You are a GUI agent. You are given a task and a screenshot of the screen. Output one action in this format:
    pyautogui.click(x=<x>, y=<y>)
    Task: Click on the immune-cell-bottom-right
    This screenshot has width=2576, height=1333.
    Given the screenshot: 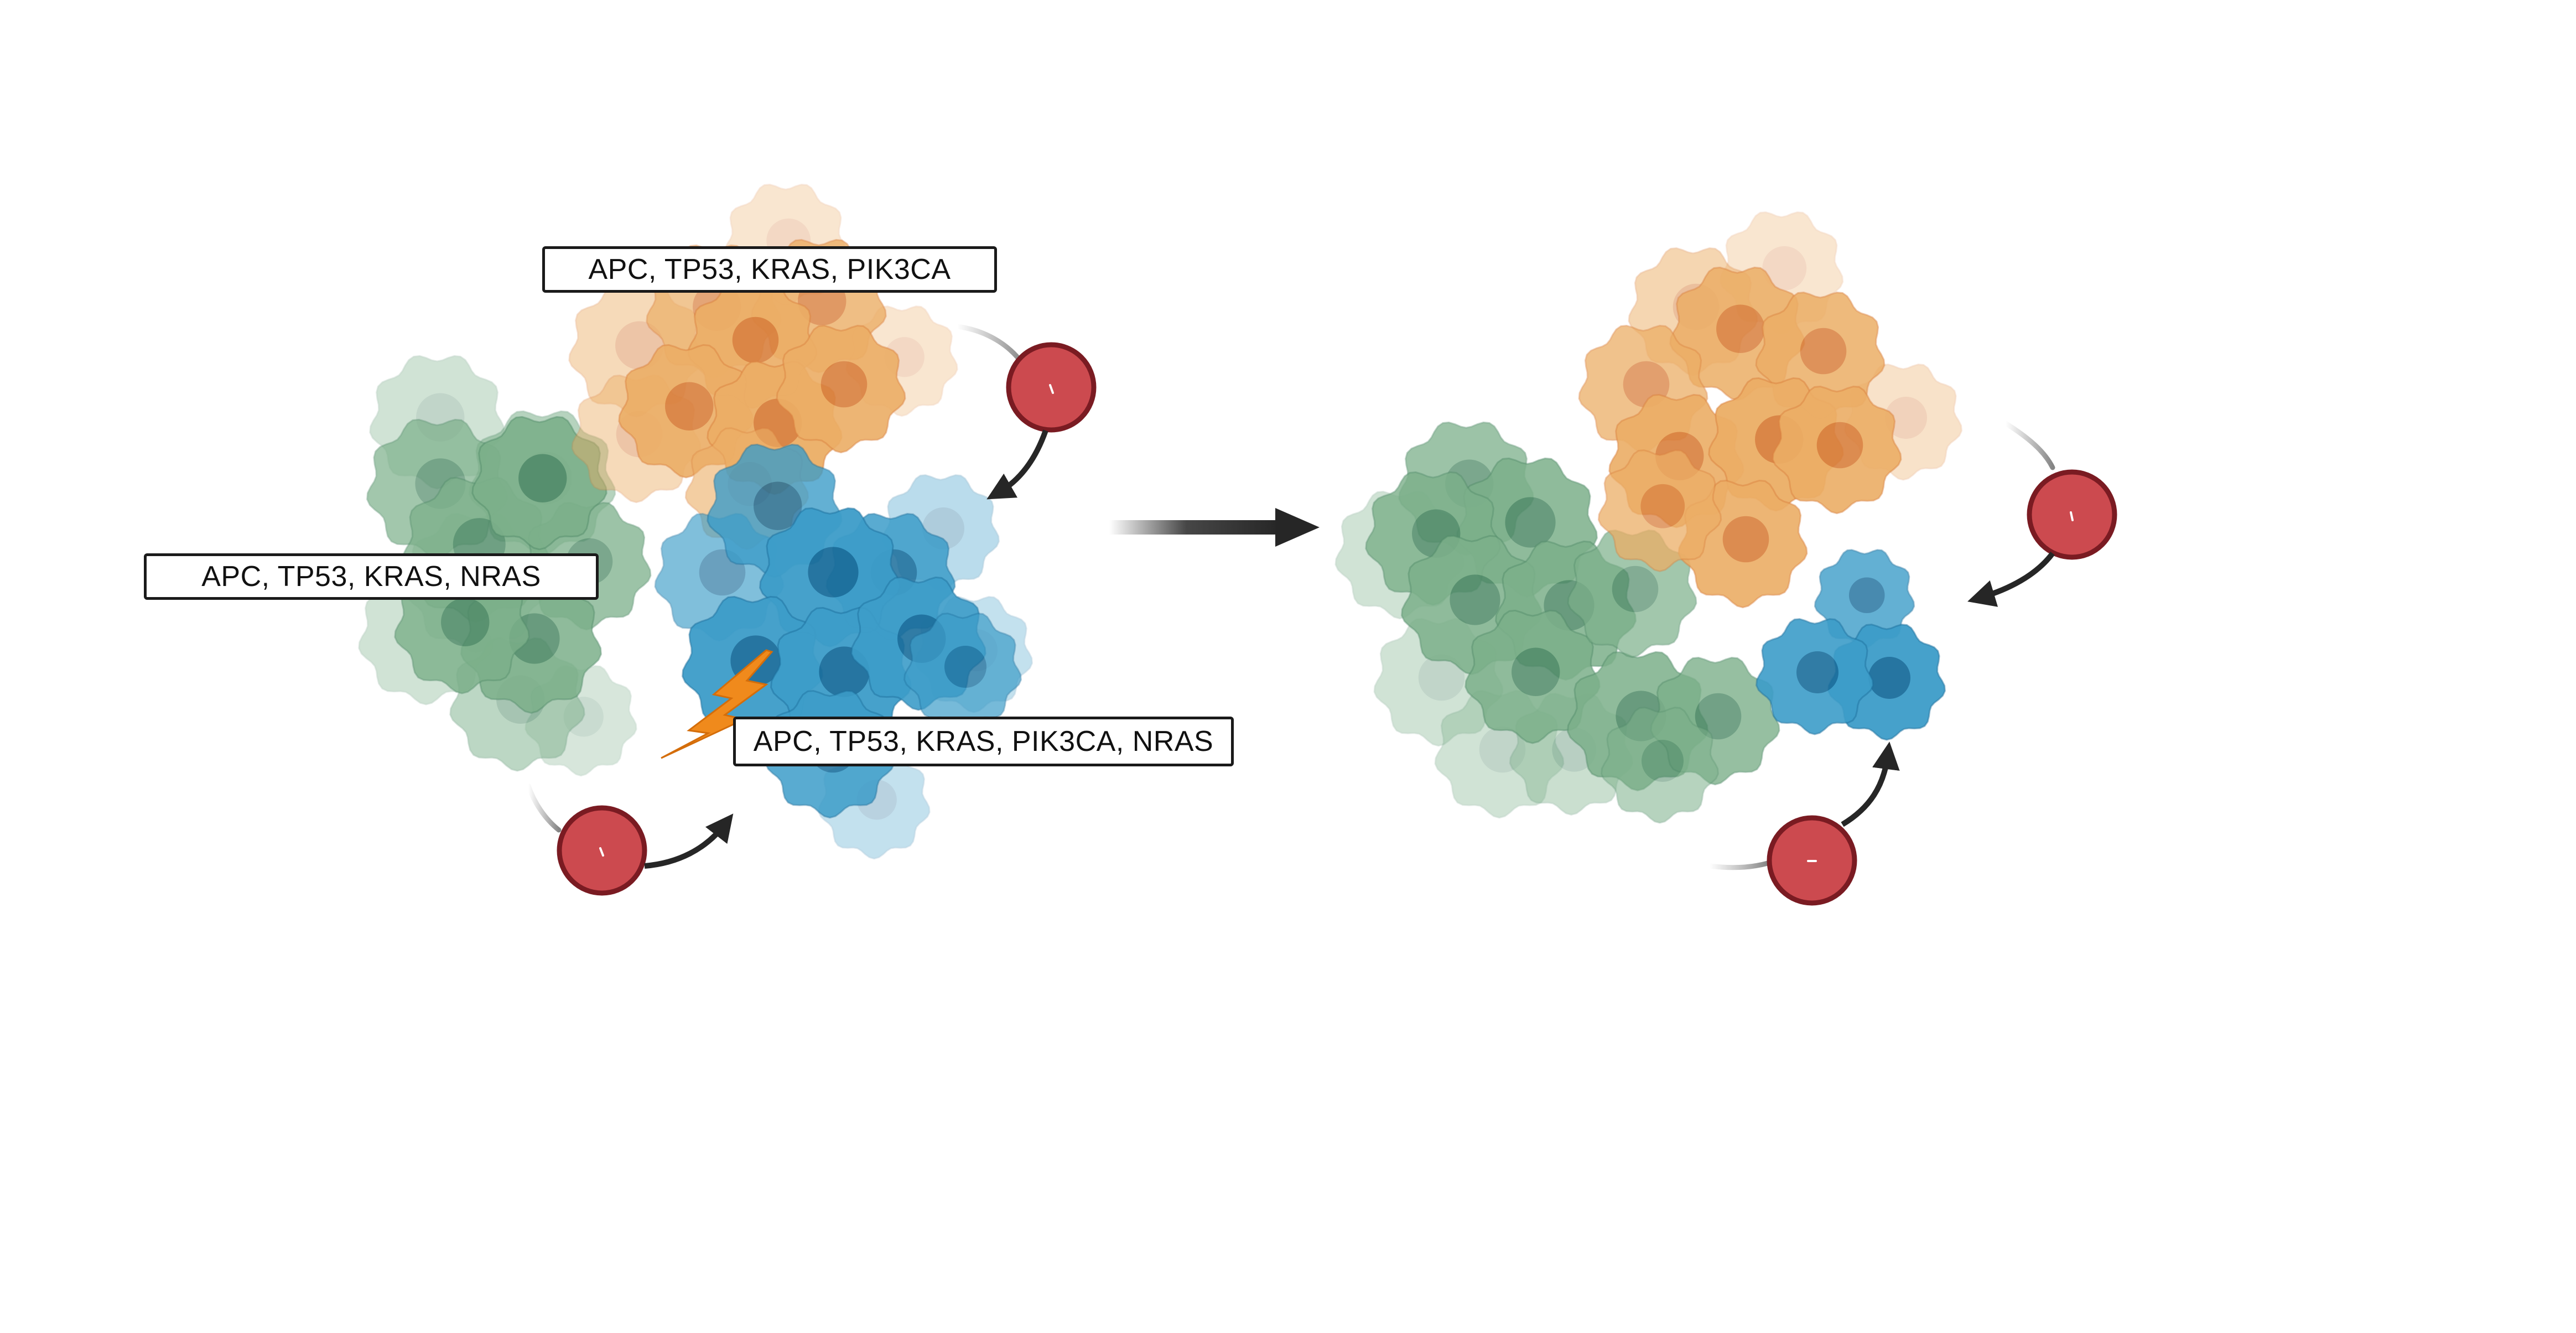 What is the action you would take?
    pyautogui.click(x=1803, y=823)
    